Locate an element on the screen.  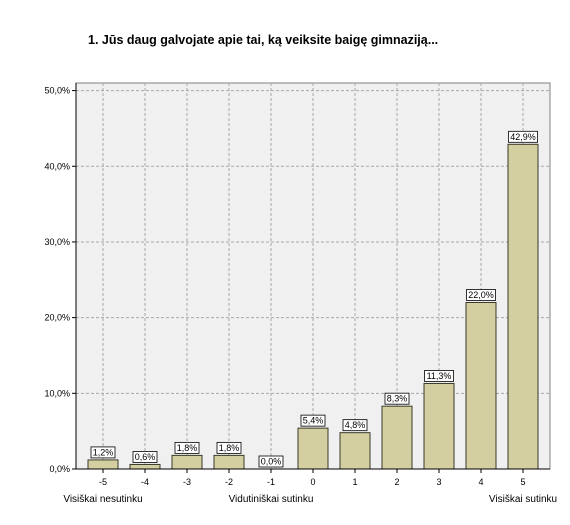
data-label: 8,3% is located at coordinates (397, 399).